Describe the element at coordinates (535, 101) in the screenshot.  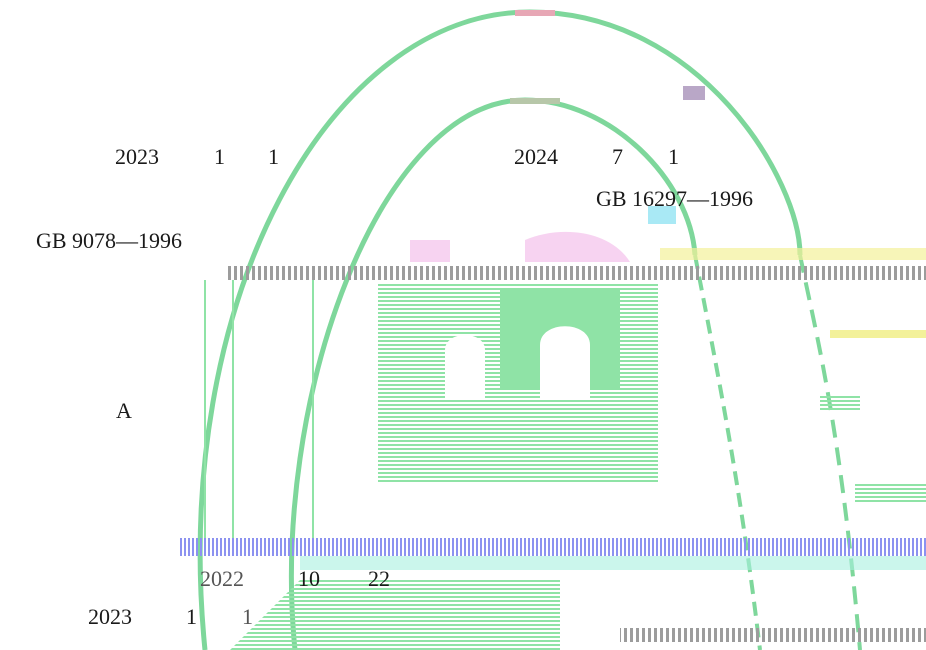
I see `arc-accent-inner` at that location.